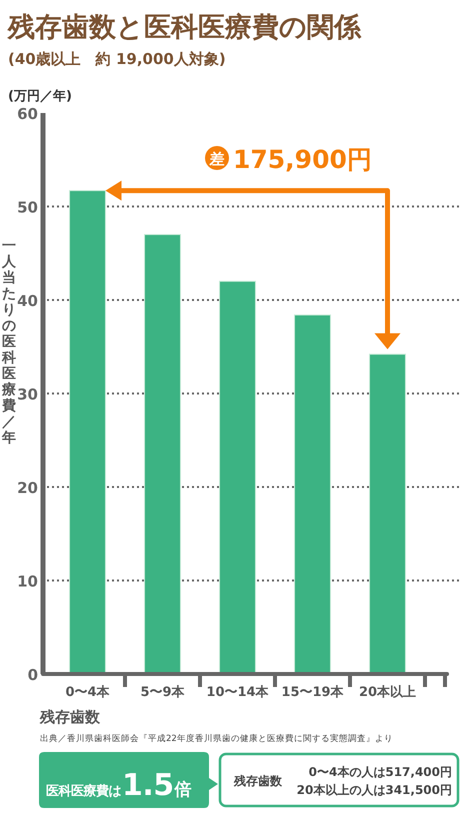 This screenshot has width=462, height=820. What do you see at coordinates (148, 785) in the screenshot?
I see `text: 1.5` at bounding box center [148, 785].